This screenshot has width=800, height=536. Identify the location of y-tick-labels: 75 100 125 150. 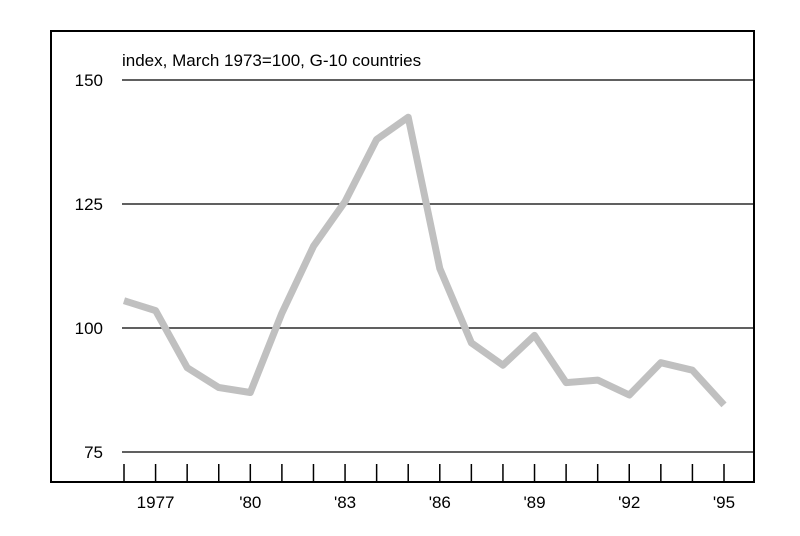
(89, 266).